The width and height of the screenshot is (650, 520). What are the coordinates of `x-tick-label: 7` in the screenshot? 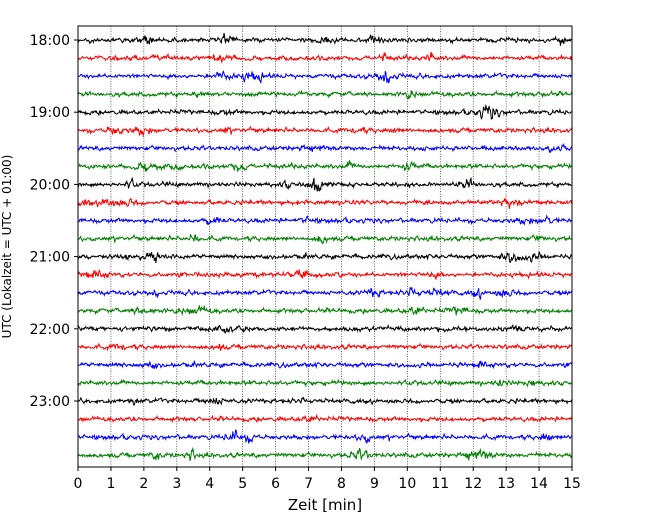 It's located at (308, 484).